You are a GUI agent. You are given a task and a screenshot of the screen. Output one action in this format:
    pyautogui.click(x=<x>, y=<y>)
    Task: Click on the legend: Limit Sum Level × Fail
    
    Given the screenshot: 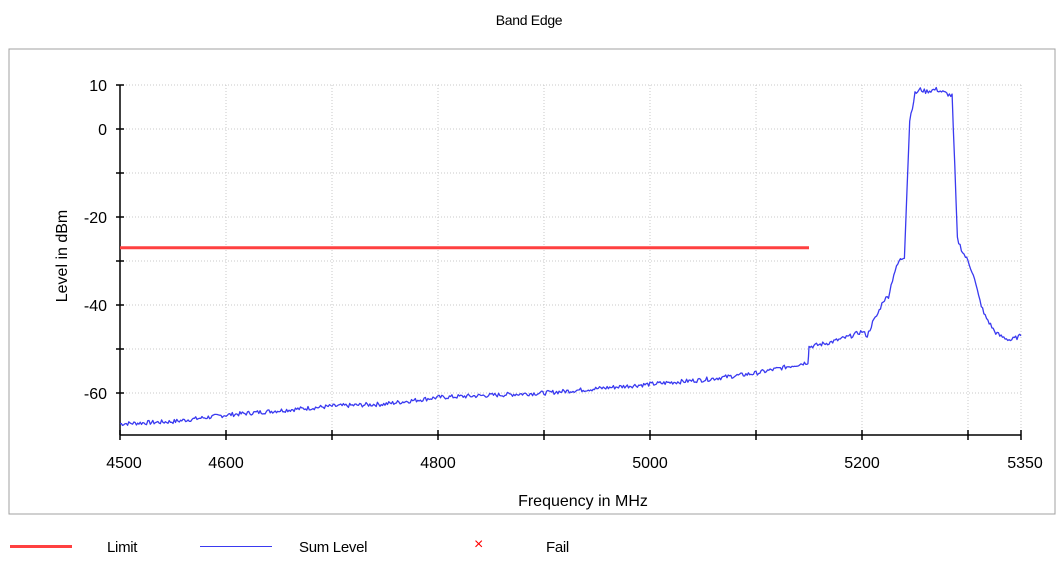 What is the action you would take?
    pyautogui.click(x=529, y=551)
    